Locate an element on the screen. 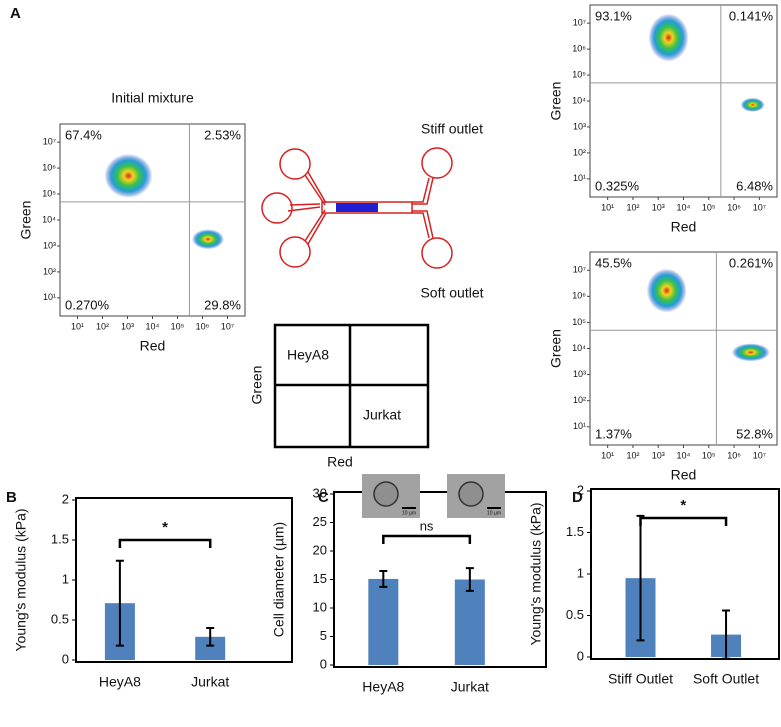 Image resolution: width=781 pixels, height=727 pixels. outlet-label: Stiff outlet is located at coordinates (452, 129).